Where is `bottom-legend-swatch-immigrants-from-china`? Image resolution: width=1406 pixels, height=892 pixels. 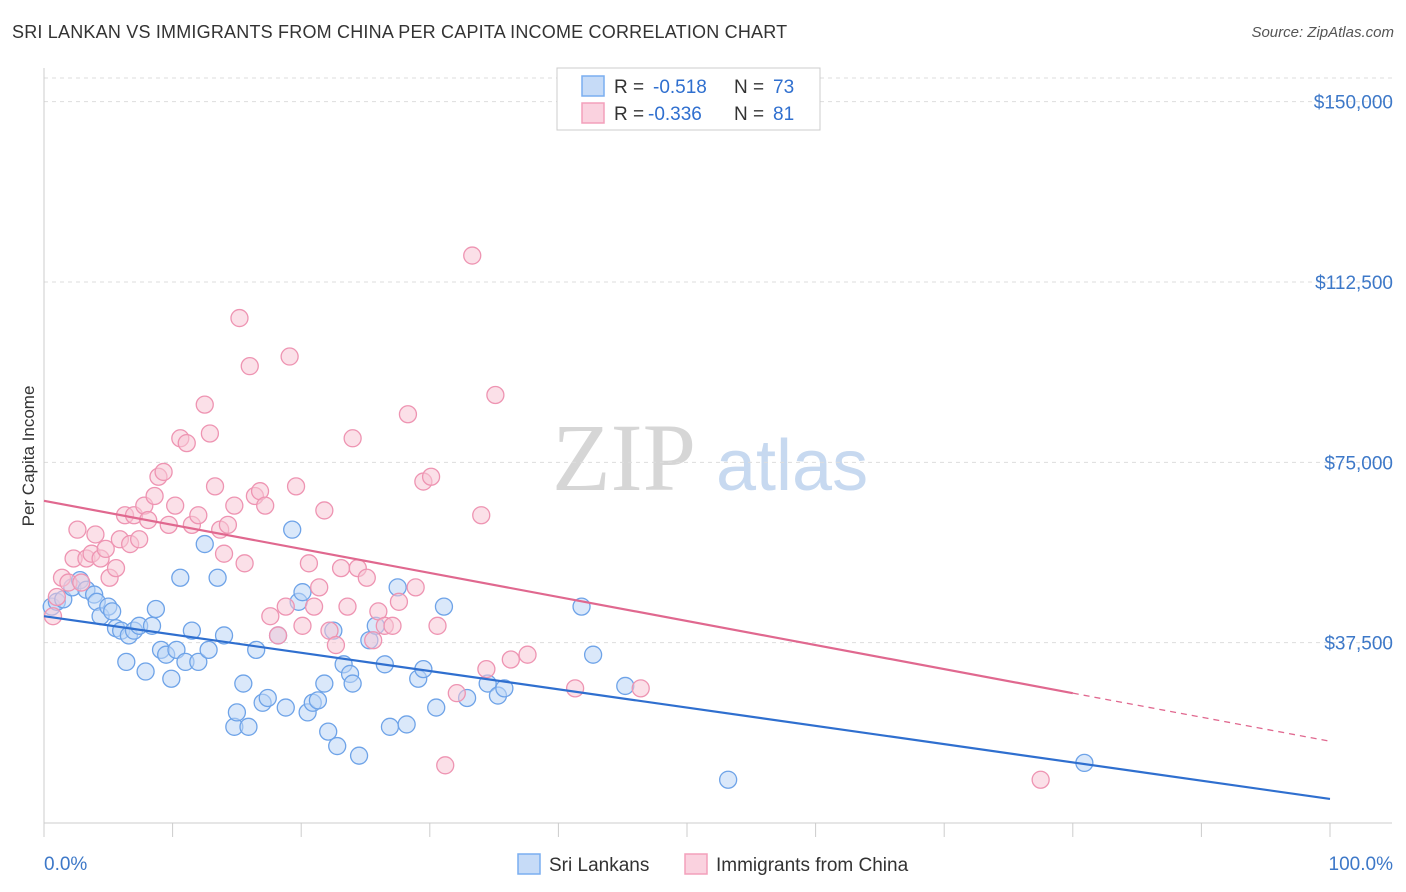
bottom-legend-swatch-immigrants-from-china is located at coordinates (696, 864).